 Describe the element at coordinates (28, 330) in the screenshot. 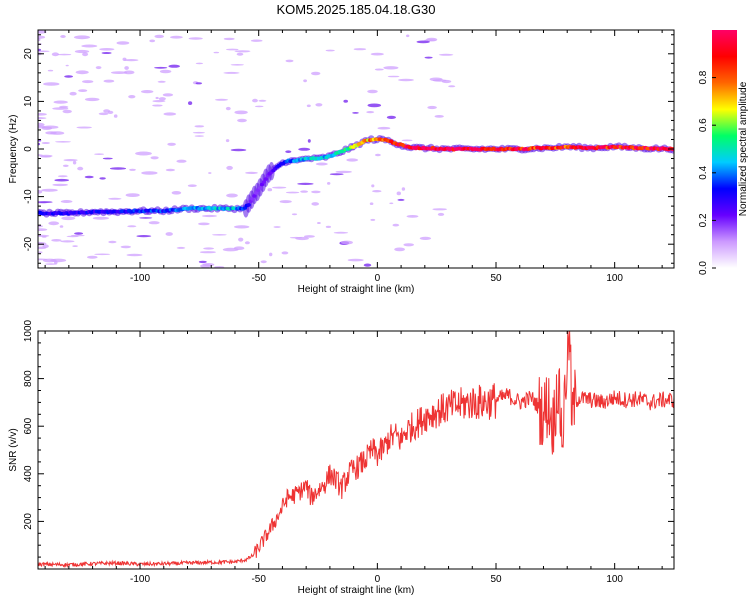

I see `y-tick-label: 1000` at that location.